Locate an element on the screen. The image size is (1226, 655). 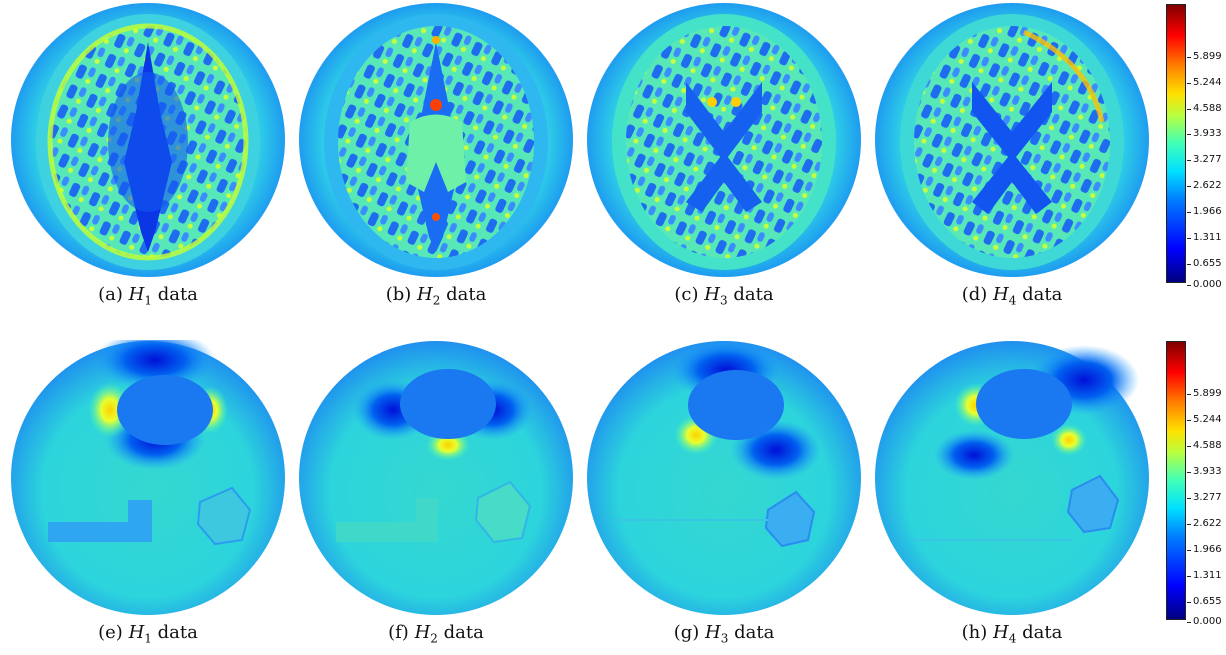
caption-g: (g) H3 data is located at coordinates (724, 634).